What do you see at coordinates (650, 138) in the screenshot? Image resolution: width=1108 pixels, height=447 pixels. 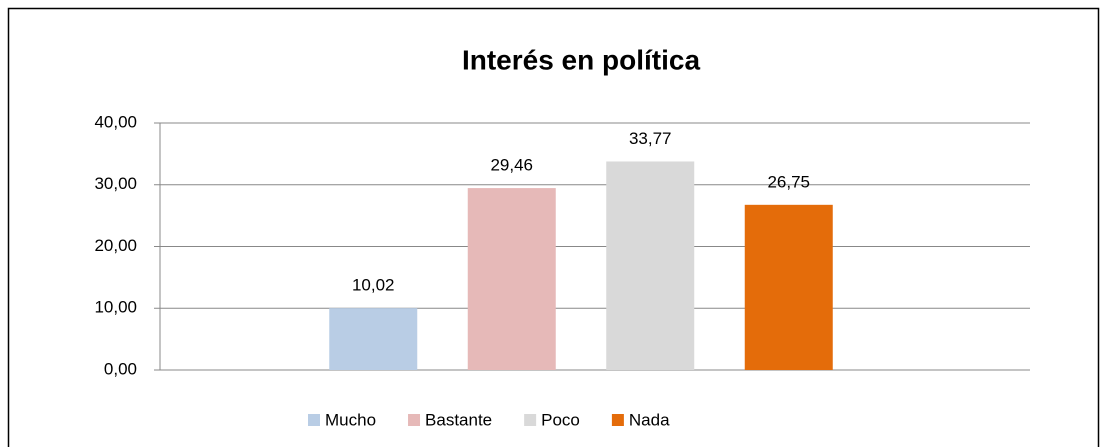 I see `data-label: 33,77` at bounding box center [650, 138].